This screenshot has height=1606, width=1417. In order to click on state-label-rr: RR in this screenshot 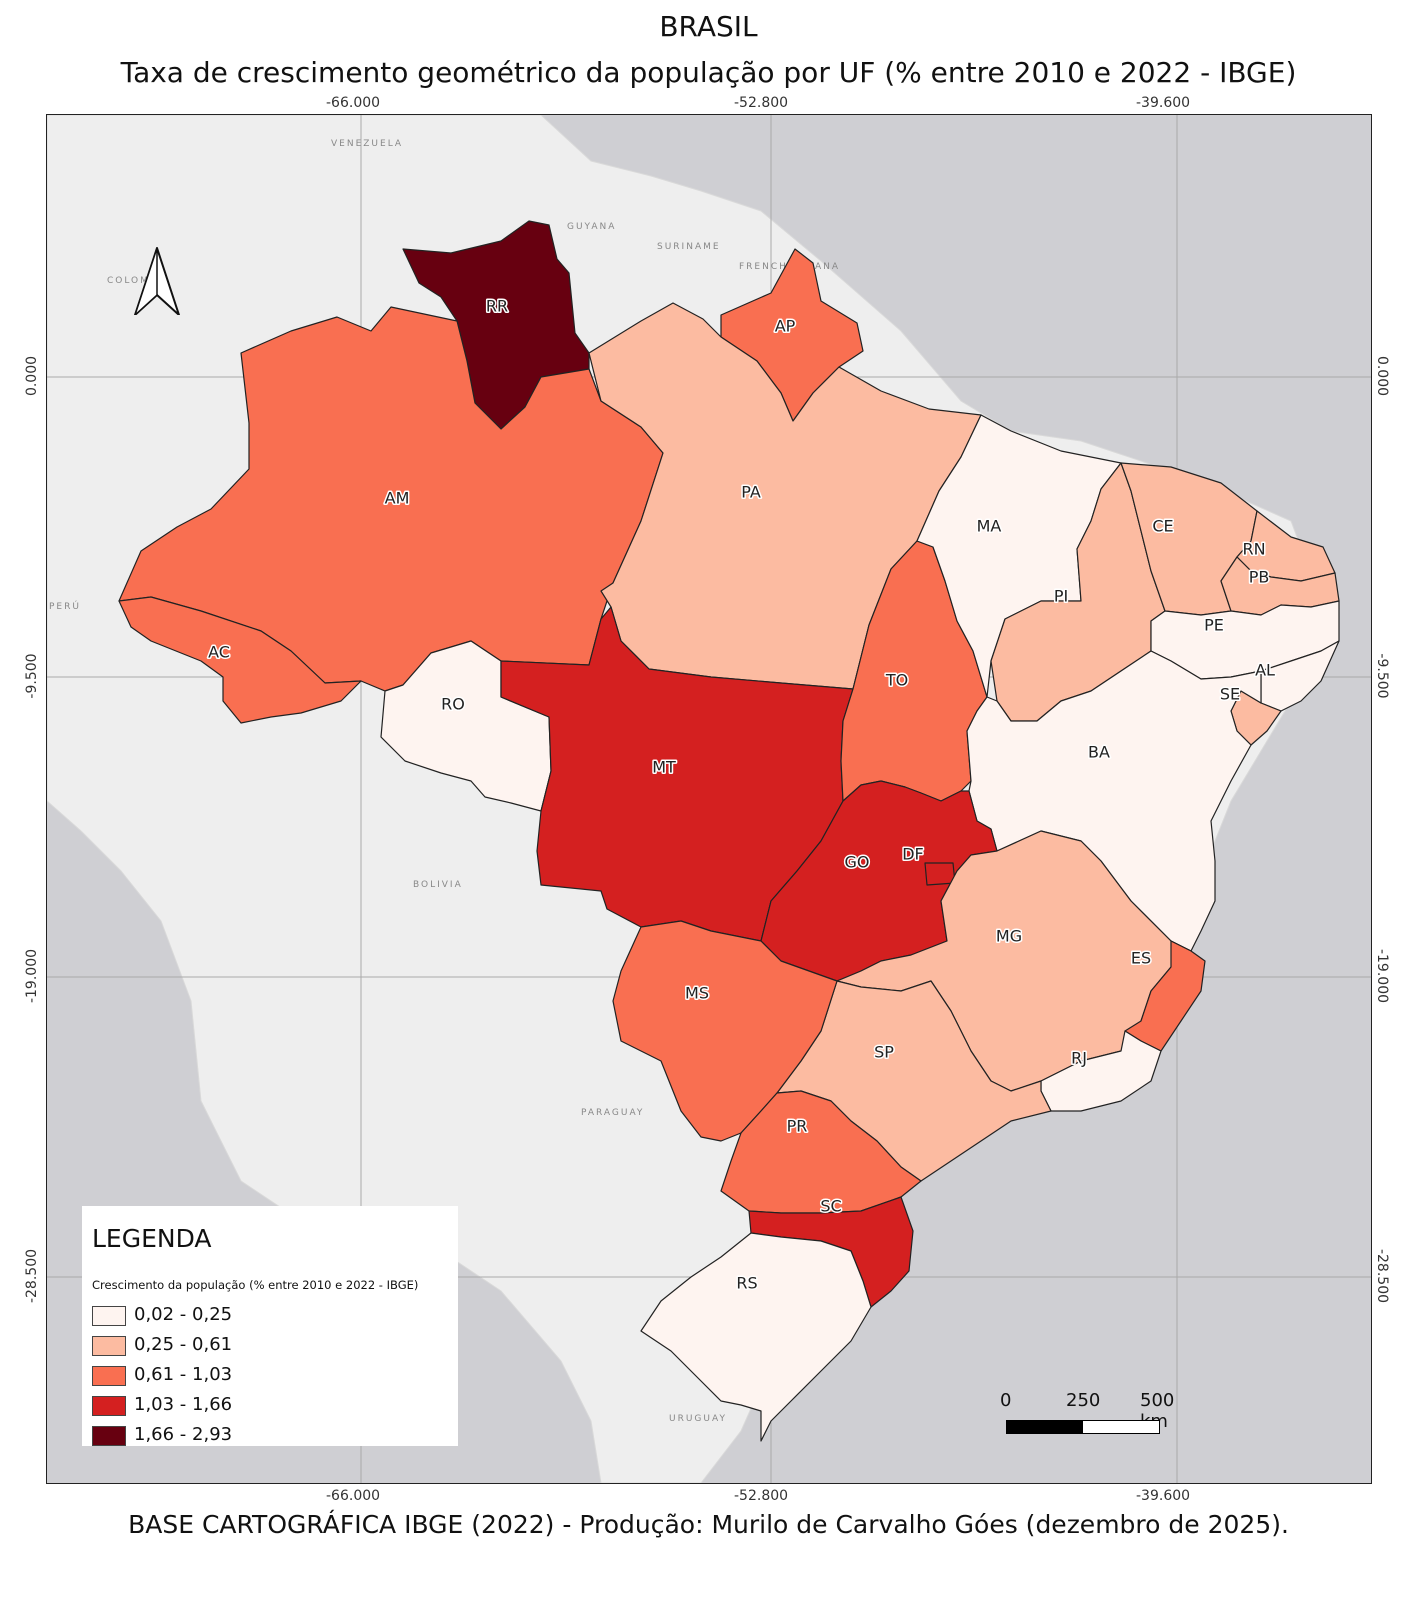, I will do `click(497, 306)`.